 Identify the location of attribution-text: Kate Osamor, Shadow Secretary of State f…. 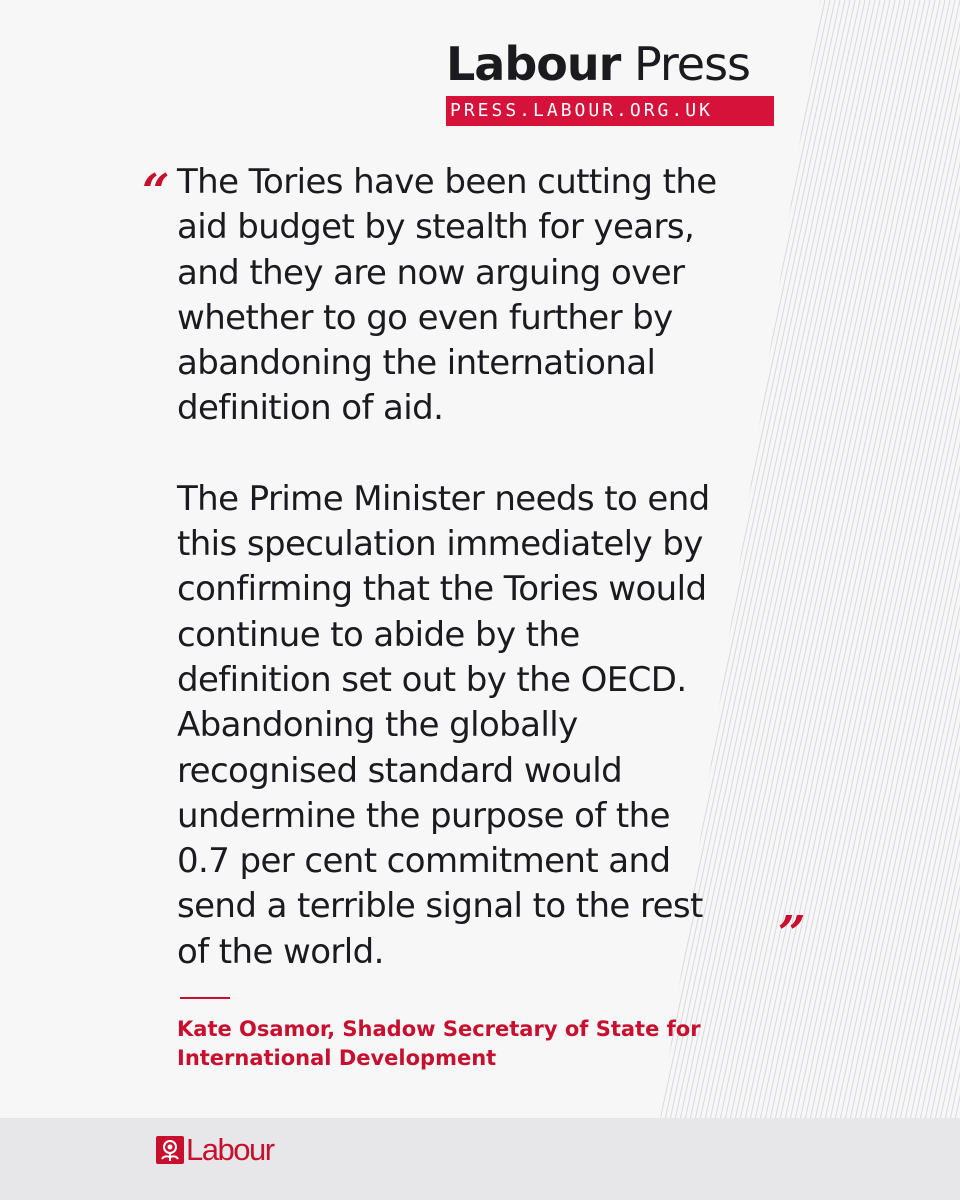
(439, 1043).